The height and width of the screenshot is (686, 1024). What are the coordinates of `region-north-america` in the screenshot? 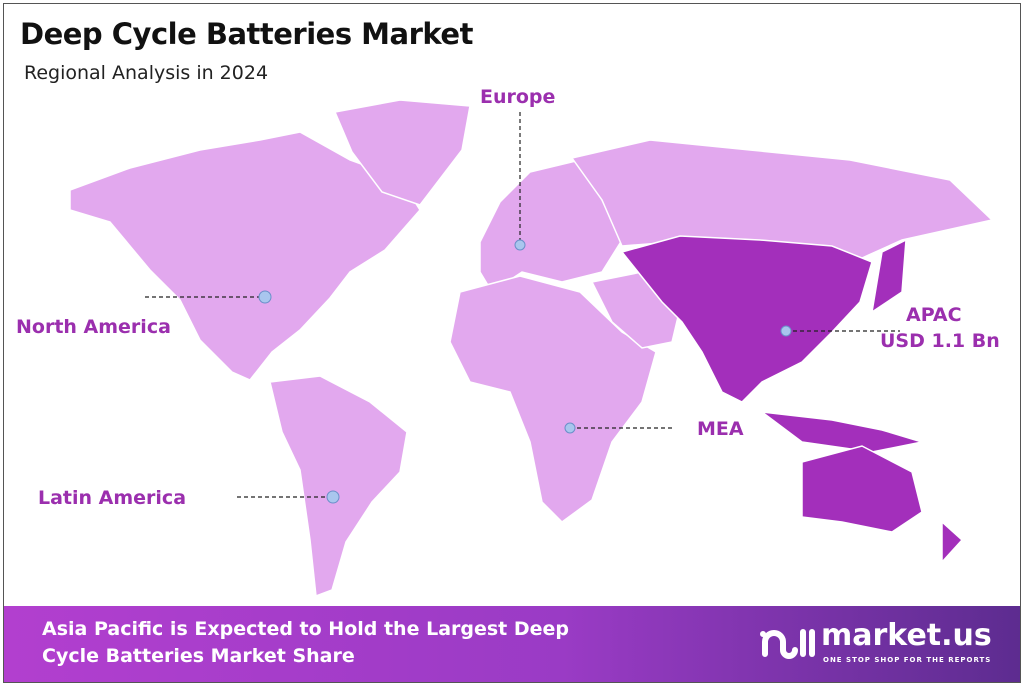 It's located at (245, 256).